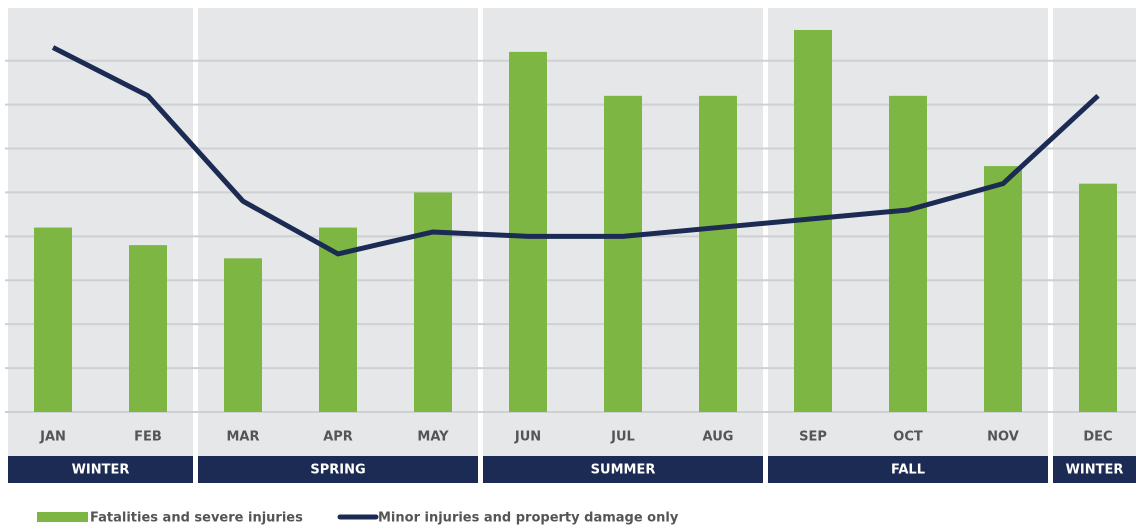 The height and width of the screenshot is (531, 1136). What do you see at coordinates (528, 518) in the screenshot?
I see `legend-label: Minor injuries and property damage only` at bounding box center [528, 518].